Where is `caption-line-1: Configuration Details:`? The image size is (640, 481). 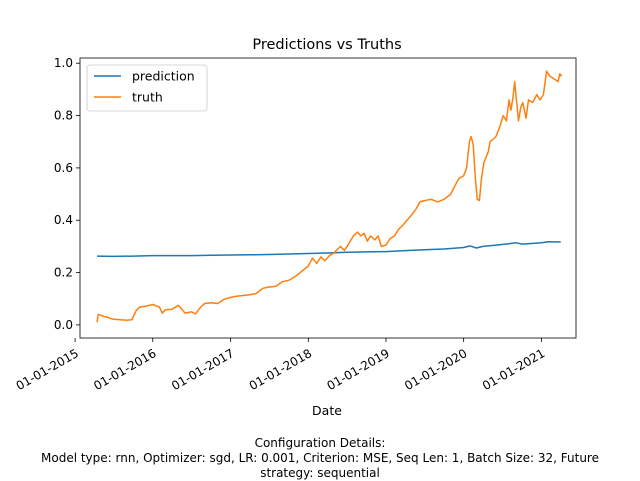 caption-line-1: Configuration Details: is located at coordinates (320, 443).